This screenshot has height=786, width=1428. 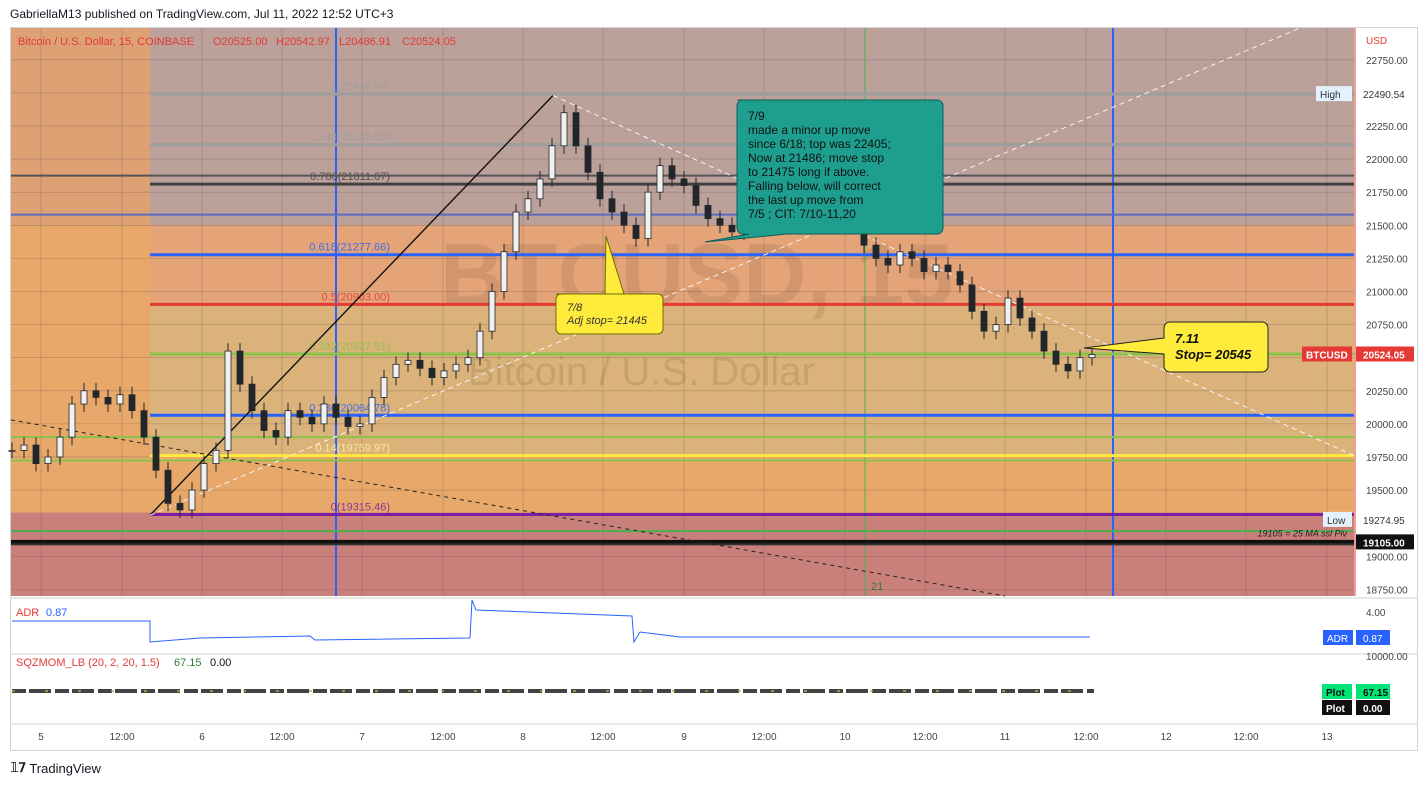 I want to click on symbol-name: Bitcoin / U.S. Dollar, 15, COINBASE, so click(x=106, y=42).